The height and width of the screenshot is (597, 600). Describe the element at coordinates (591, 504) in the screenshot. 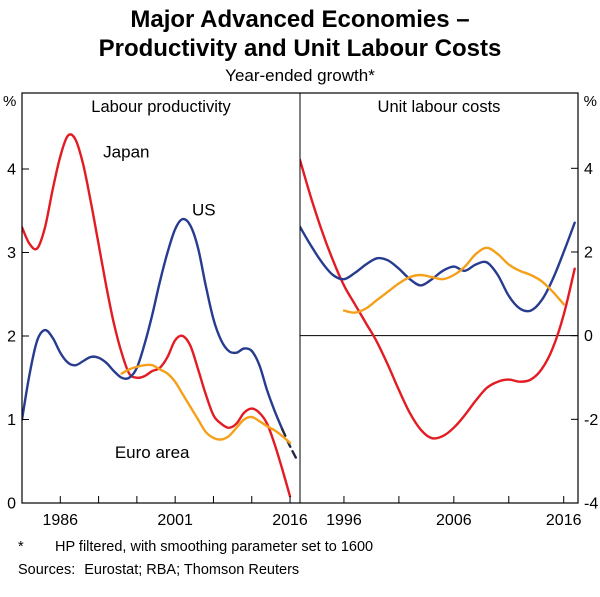

I see `y-tick-label: -4` at that location.